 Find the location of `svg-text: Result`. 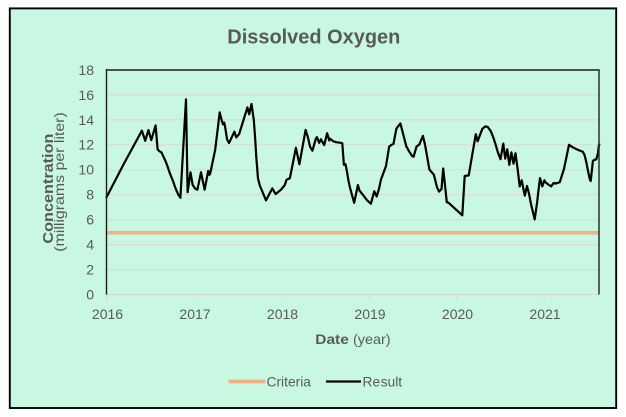

svg-text: Result is located at coordinates (383, 381).